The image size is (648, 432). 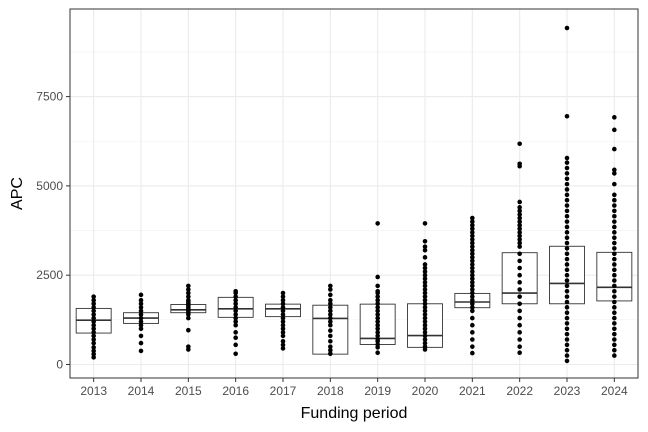 I want to click on x-tick-label: 2018, so click(x=330, y=391).